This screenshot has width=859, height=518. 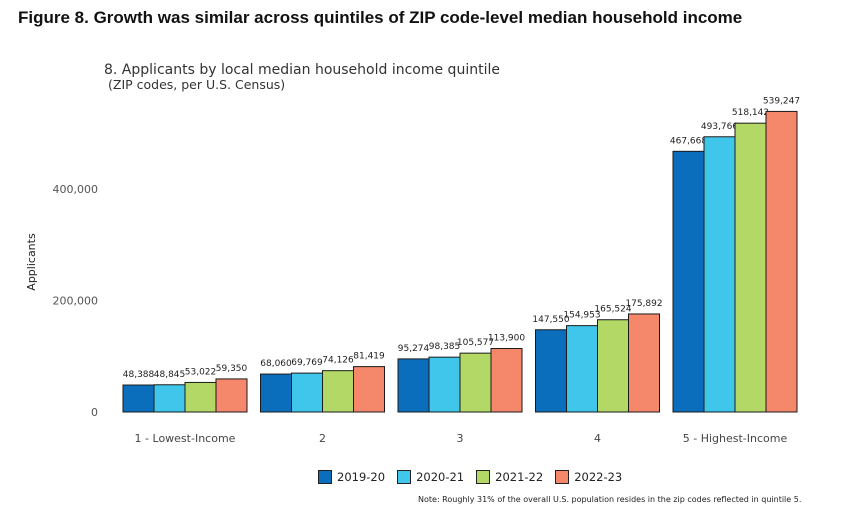 I want to click on y-axis-label: Applicants, so click(x=31, y=262).